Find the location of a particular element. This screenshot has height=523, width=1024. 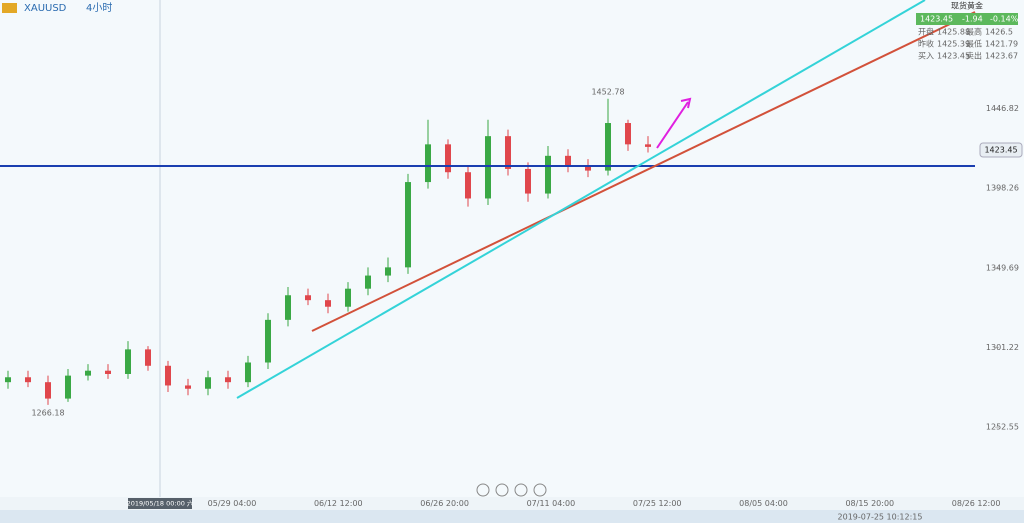

quote-value: 1425.88 is located at coordinates (953, 32).